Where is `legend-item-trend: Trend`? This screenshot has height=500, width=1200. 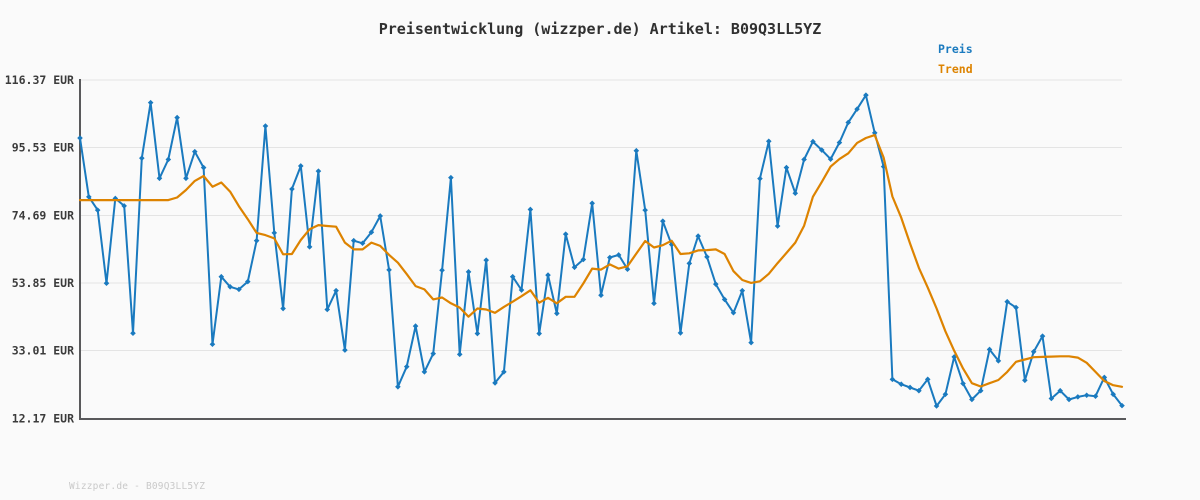 legend-item-trend: Trend is located at coordinates (955, 69).